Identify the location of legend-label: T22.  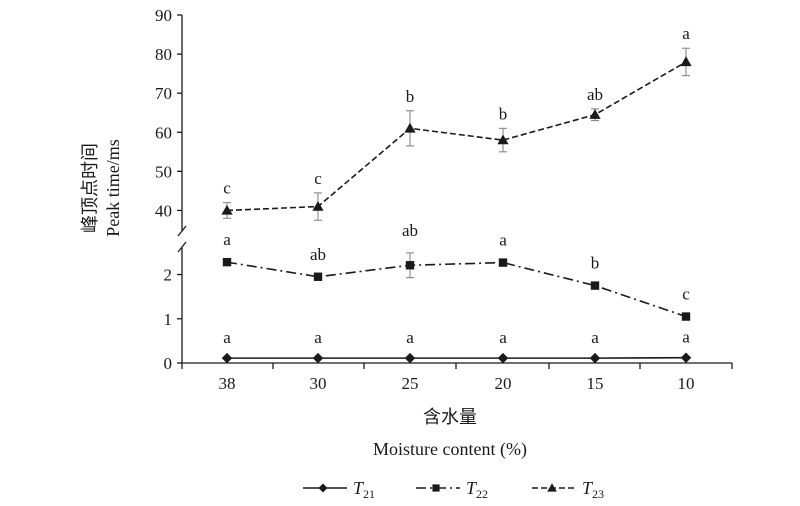
(477, 489).